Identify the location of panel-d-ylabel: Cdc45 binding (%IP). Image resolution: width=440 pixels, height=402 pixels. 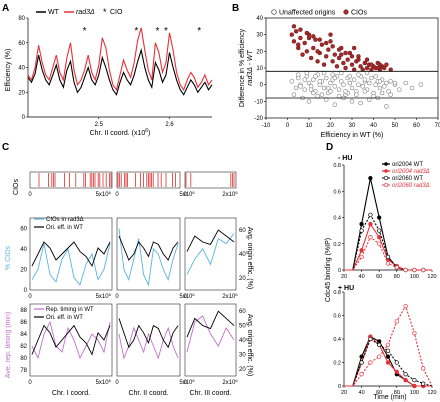
(328, 270).